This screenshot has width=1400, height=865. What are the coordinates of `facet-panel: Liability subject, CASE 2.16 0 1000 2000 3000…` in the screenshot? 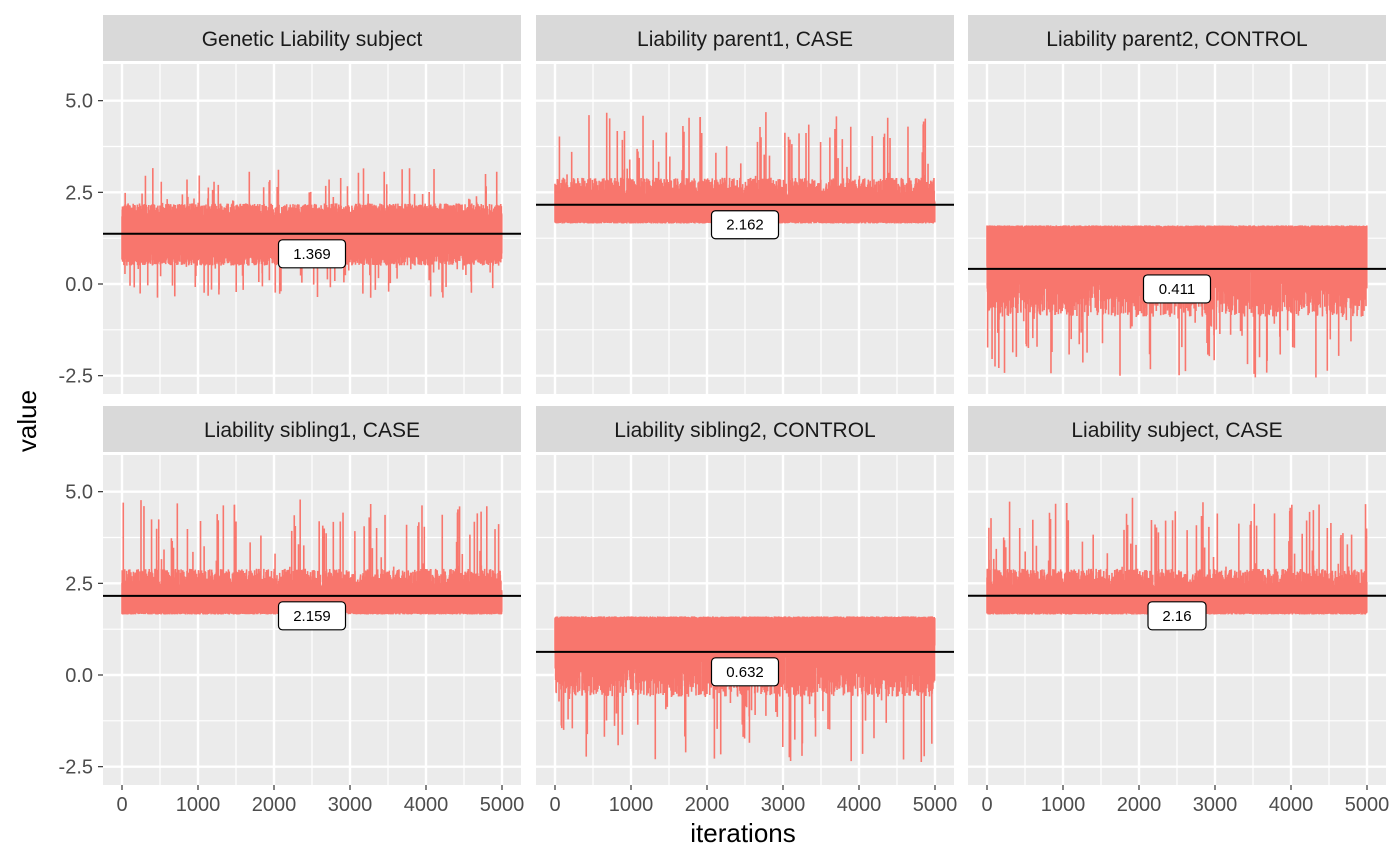 It's located at (1178, 611).